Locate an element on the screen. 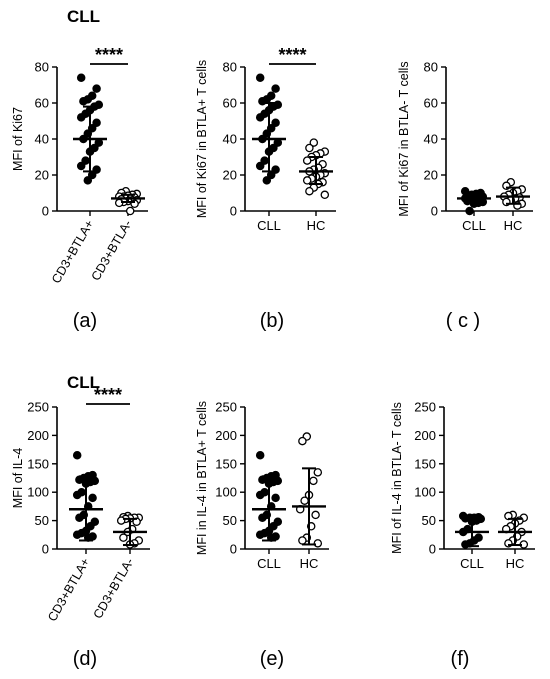 Image resolution: width=550 pixels, height=679 pixels. panel-label-f: (f) is located at coordinates (460, 659).